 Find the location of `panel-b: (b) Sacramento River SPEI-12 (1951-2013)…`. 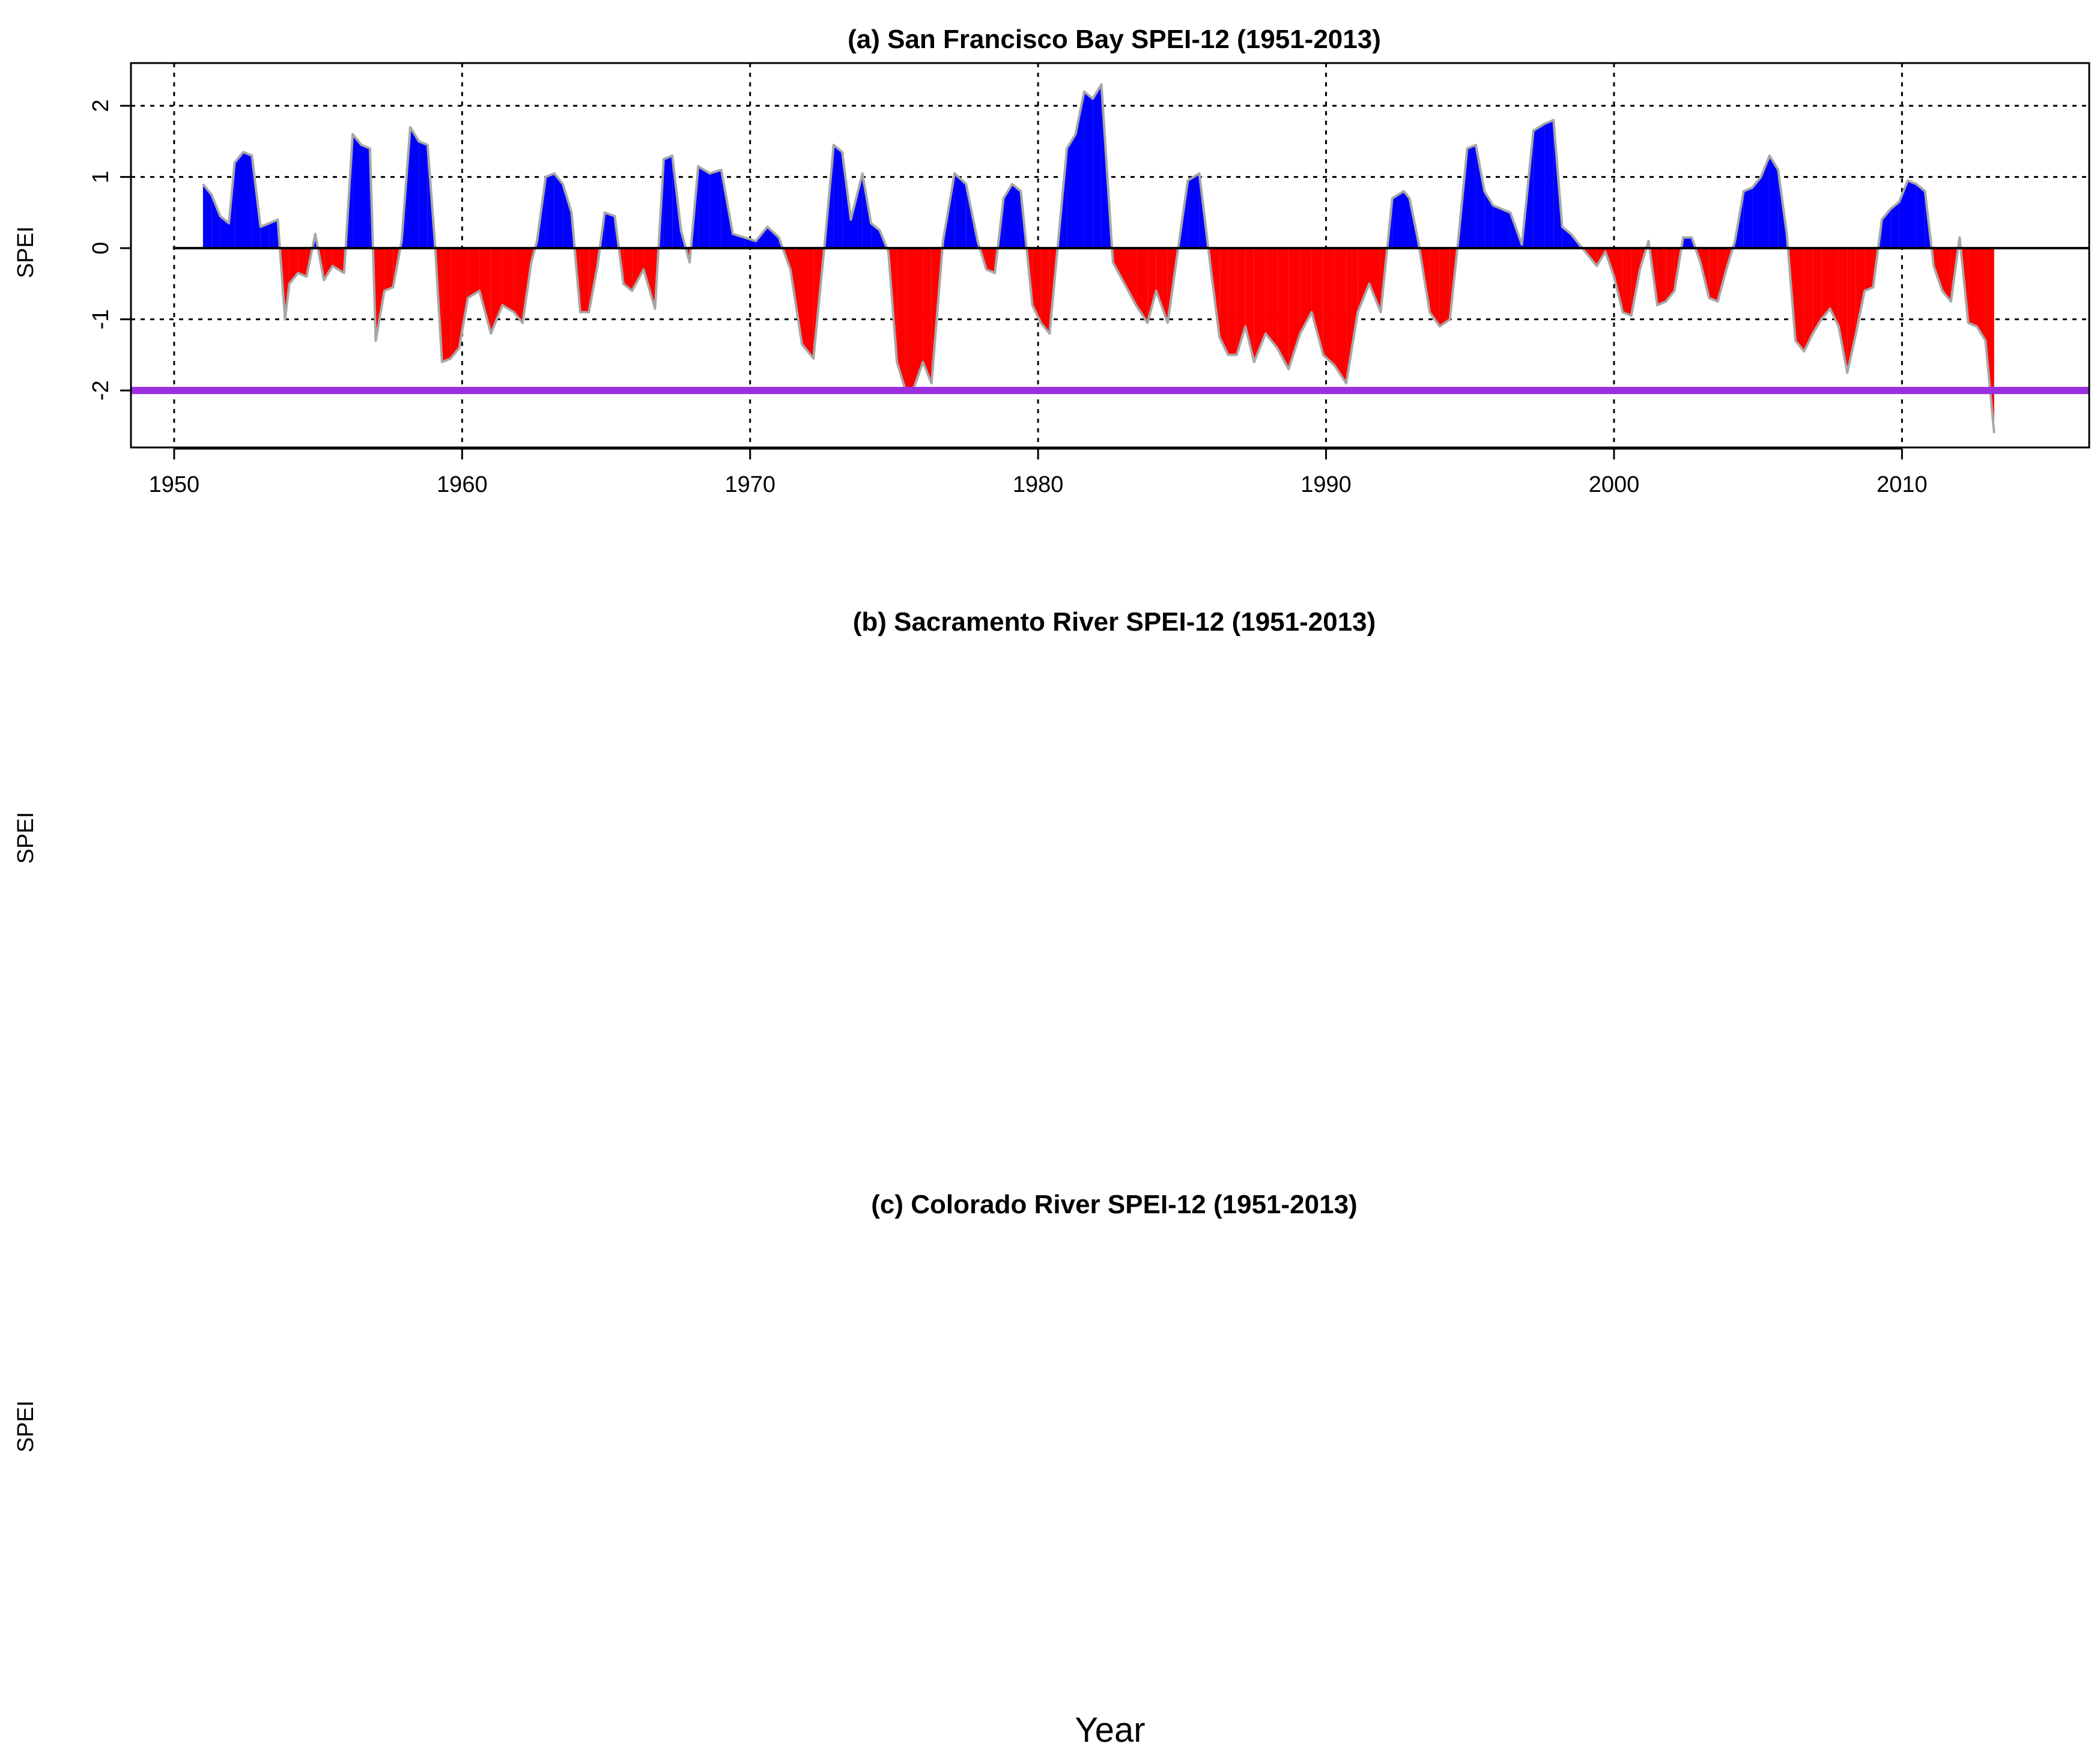

panel-b: (b) Sacramento River SPEI-12 (1951-2013)… is located at coordinates (694, 735).